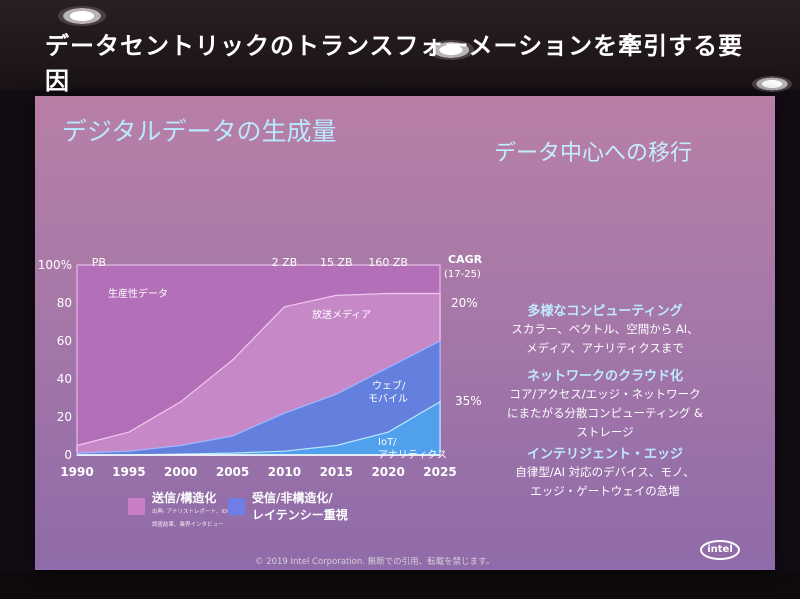 The image size is (800, 599). I want to click on series-label-productivity: 生産性データ, so click(138, 293).